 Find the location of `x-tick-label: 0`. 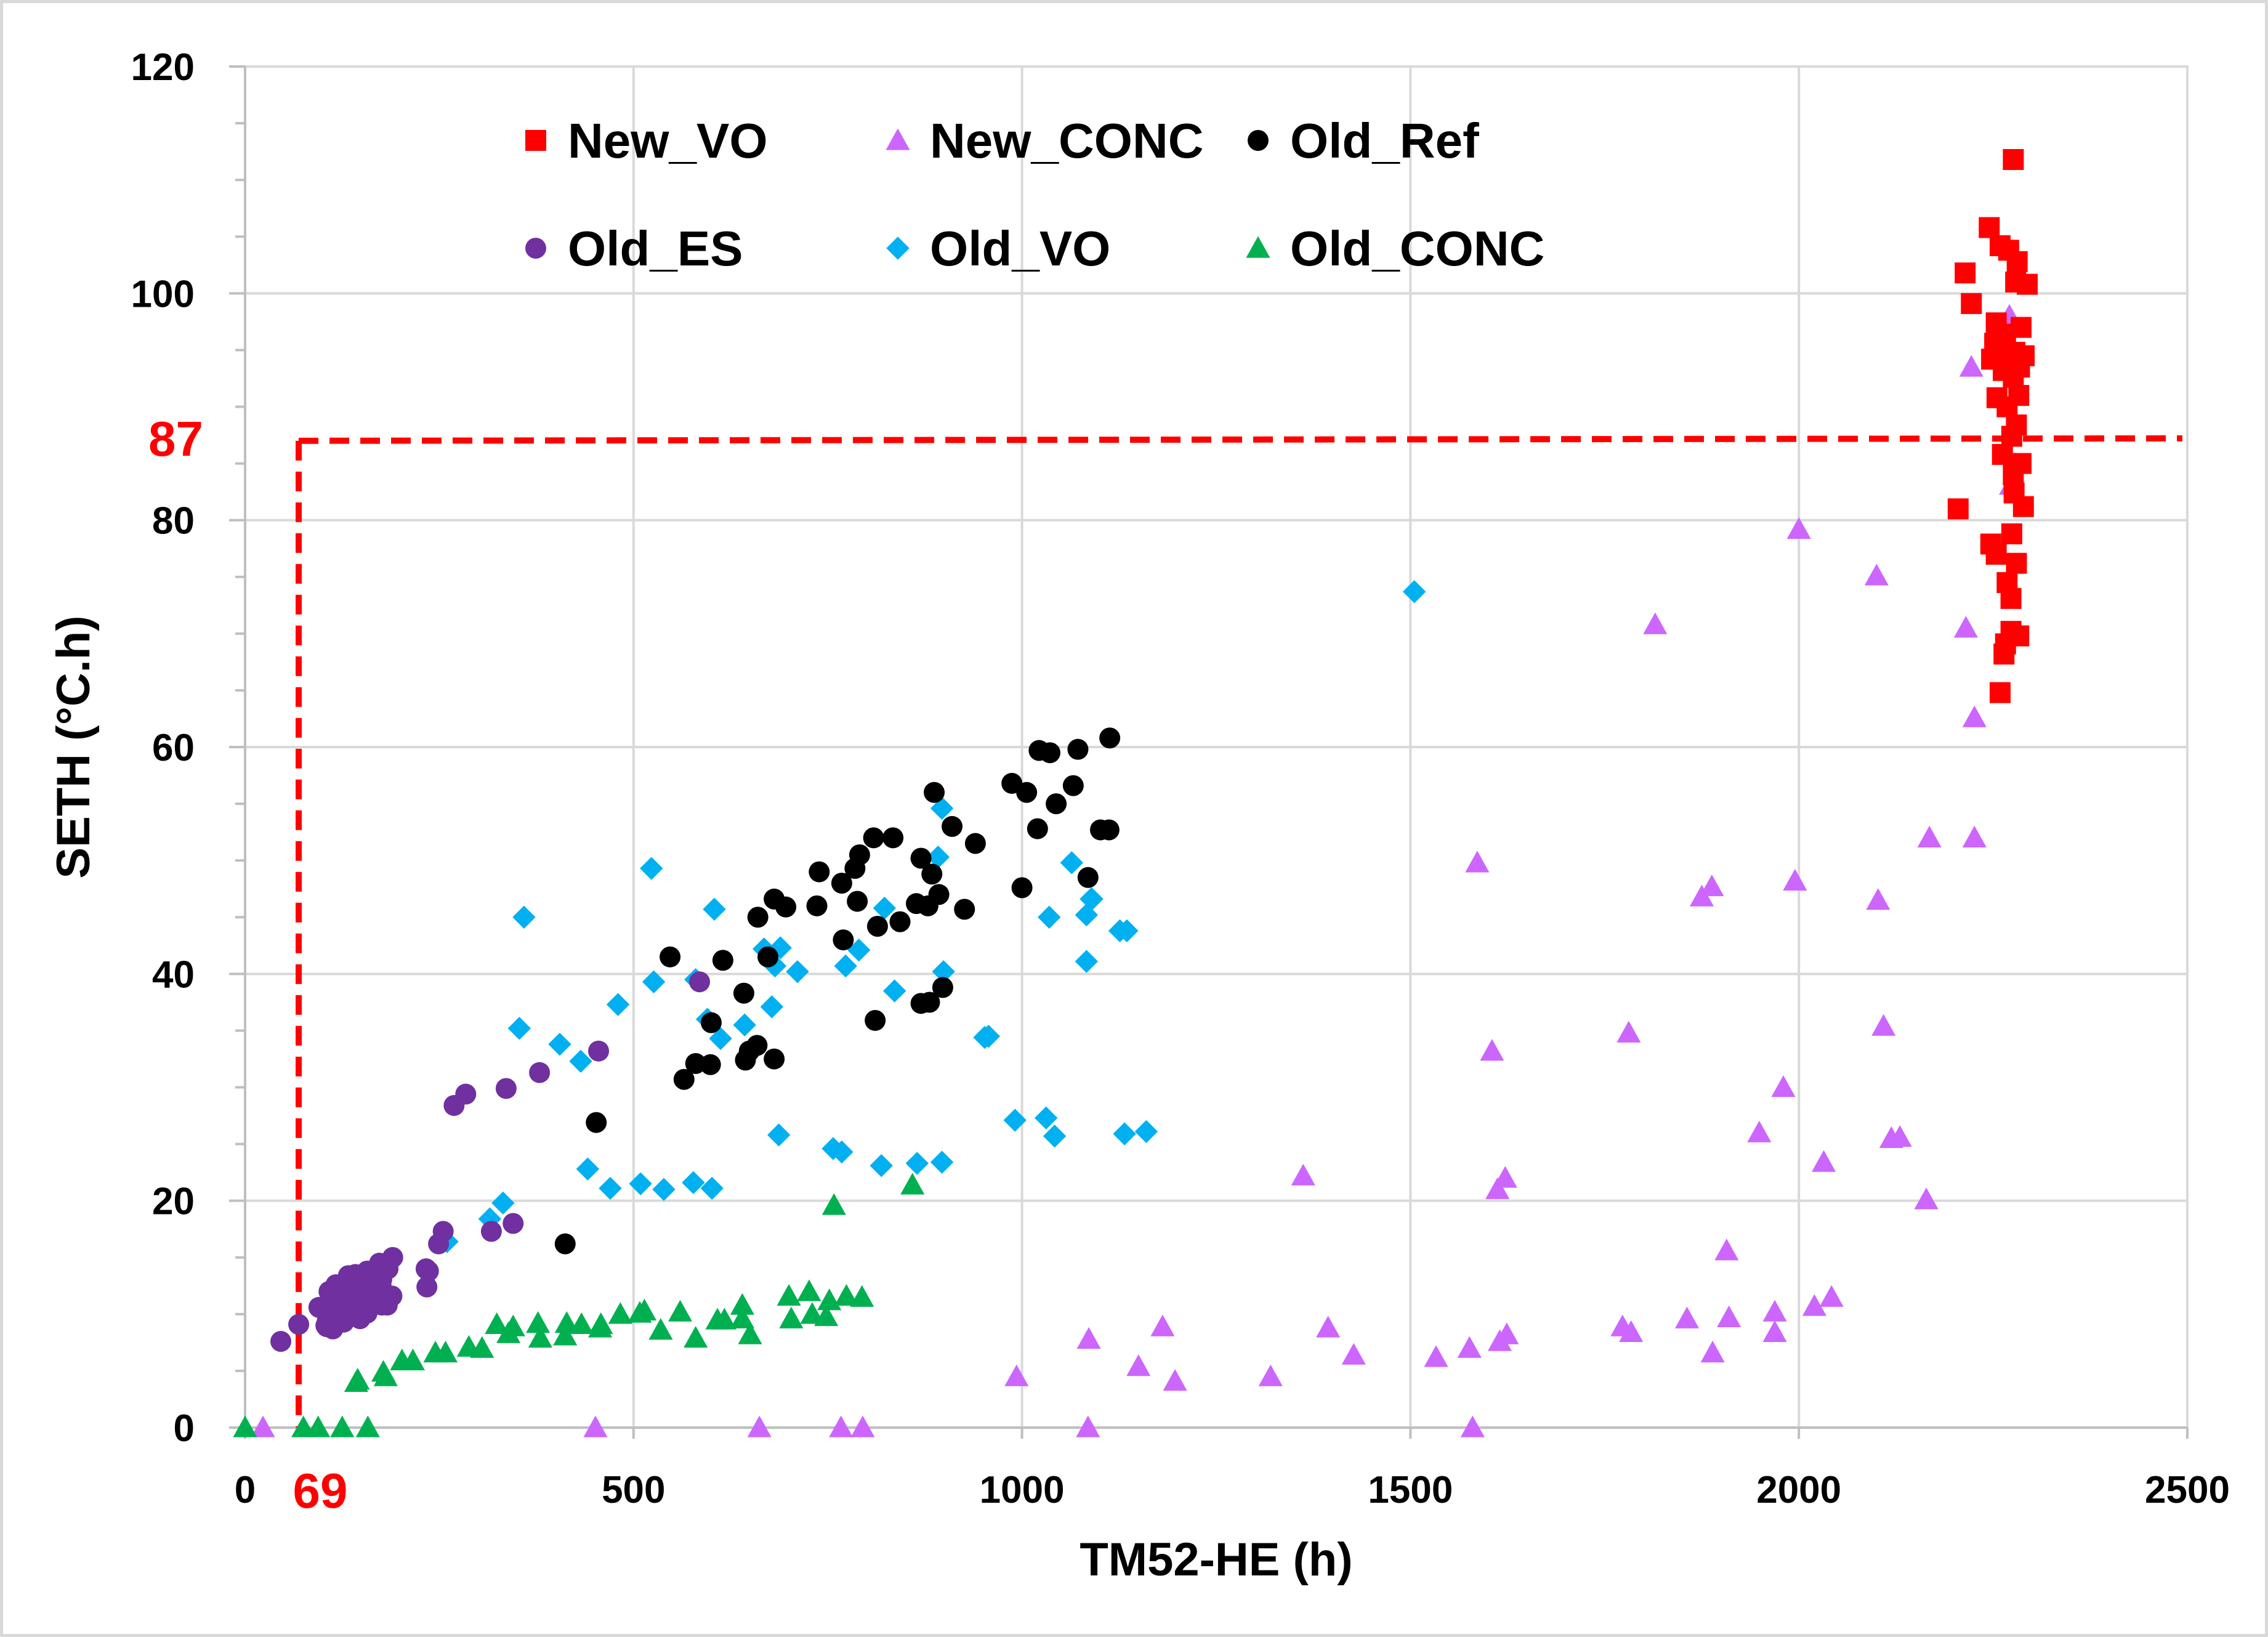

x-tick-label: 0 is located at coordinates (246, 1490).